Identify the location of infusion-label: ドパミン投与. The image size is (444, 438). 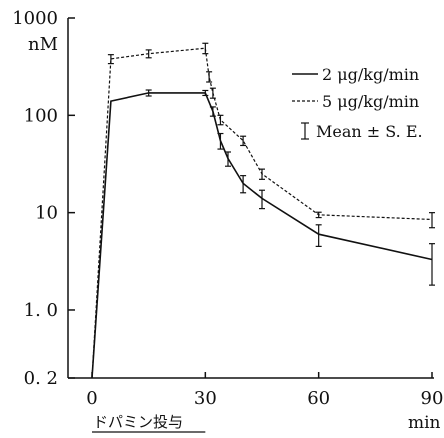
(138, 422).